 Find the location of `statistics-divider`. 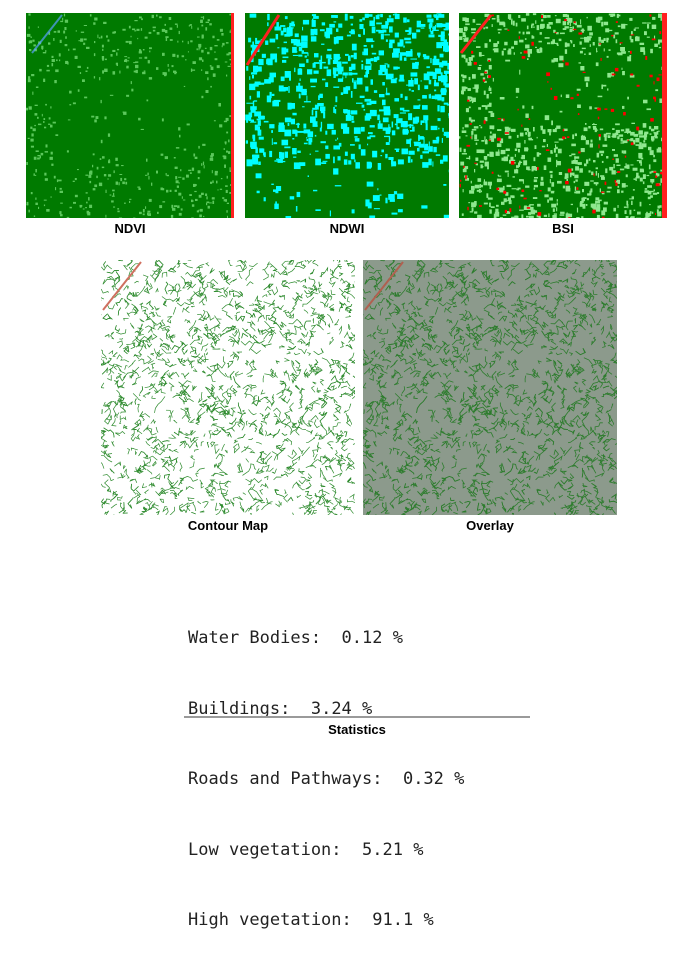

statistics-divider is located at coordinates (357, 717).